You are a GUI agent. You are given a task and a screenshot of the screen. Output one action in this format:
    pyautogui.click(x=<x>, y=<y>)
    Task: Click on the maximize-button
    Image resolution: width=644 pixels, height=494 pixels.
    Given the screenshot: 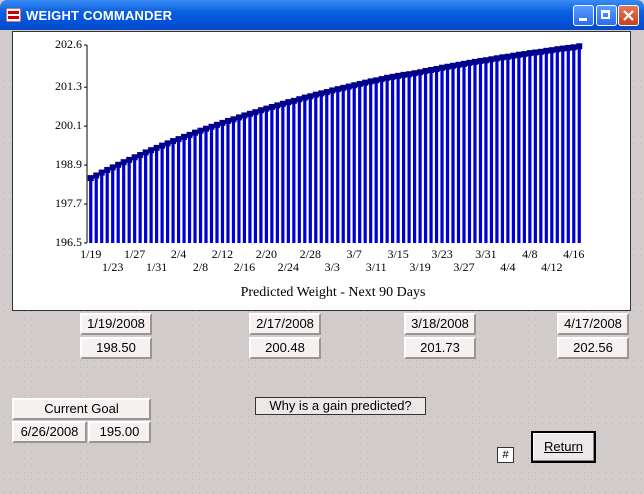 What is the action you would take?
    pyautogui.click(x=606, y=15)
    